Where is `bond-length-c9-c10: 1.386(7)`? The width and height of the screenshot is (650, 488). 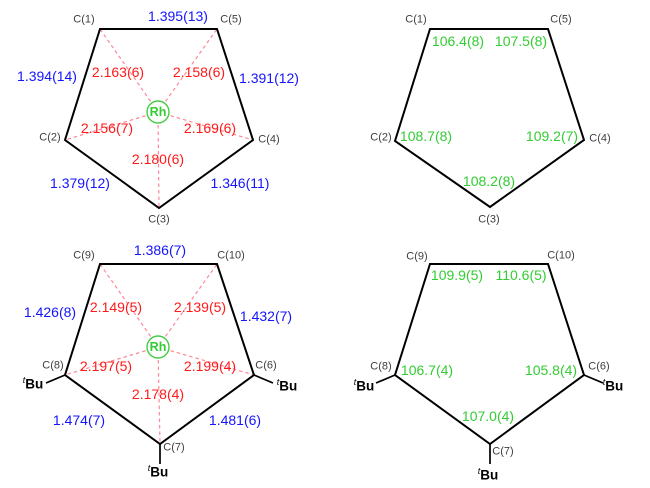
bond-length-c9-c10: 1.386(7) is located at coordinates (160, 250).